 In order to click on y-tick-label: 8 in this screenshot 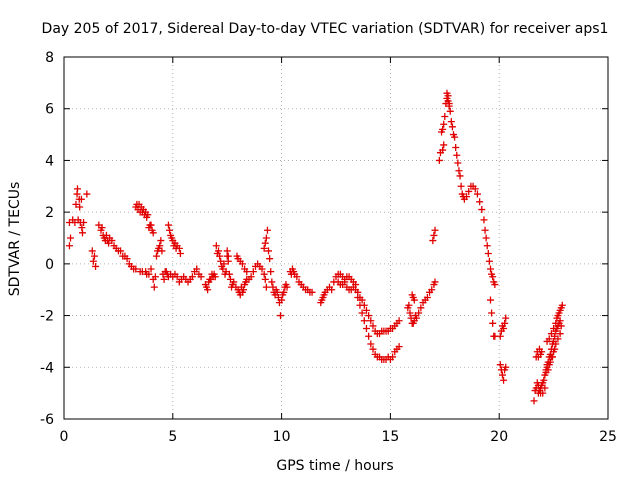, I will do `click(49, 58)`.